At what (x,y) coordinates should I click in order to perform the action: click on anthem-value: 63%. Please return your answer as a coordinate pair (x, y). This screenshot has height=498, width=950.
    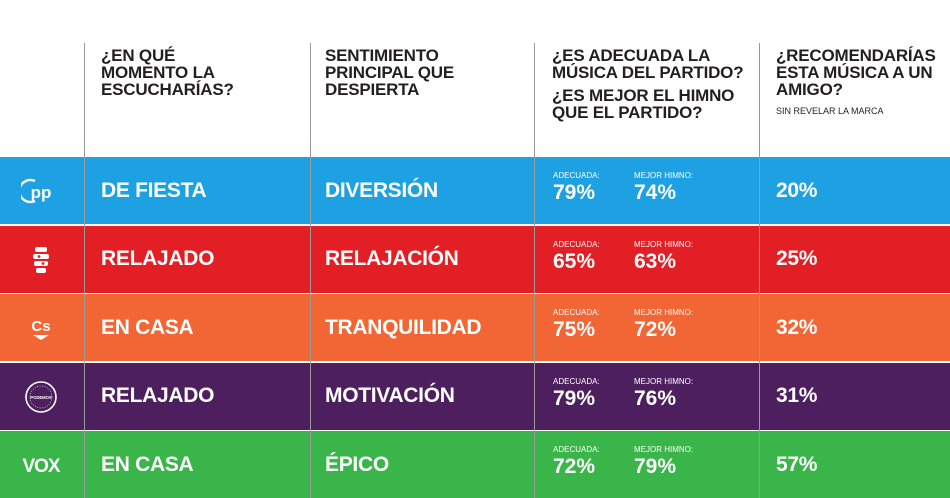
    Looking at the image, I should click on (655, 261).